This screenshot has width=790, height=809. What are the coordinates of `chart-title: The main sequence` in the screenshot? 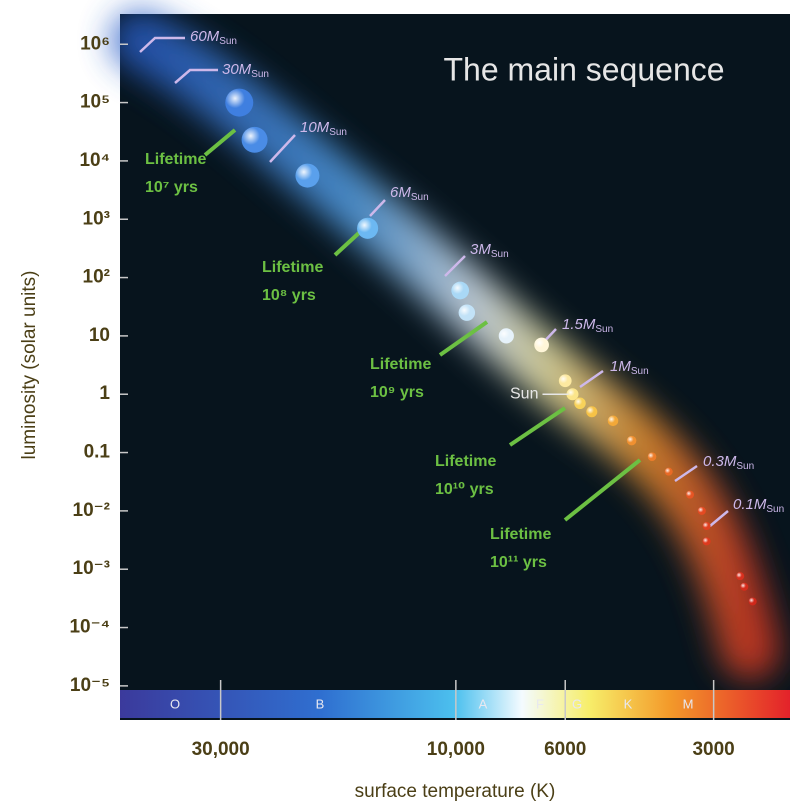 It's located at (583, 69).